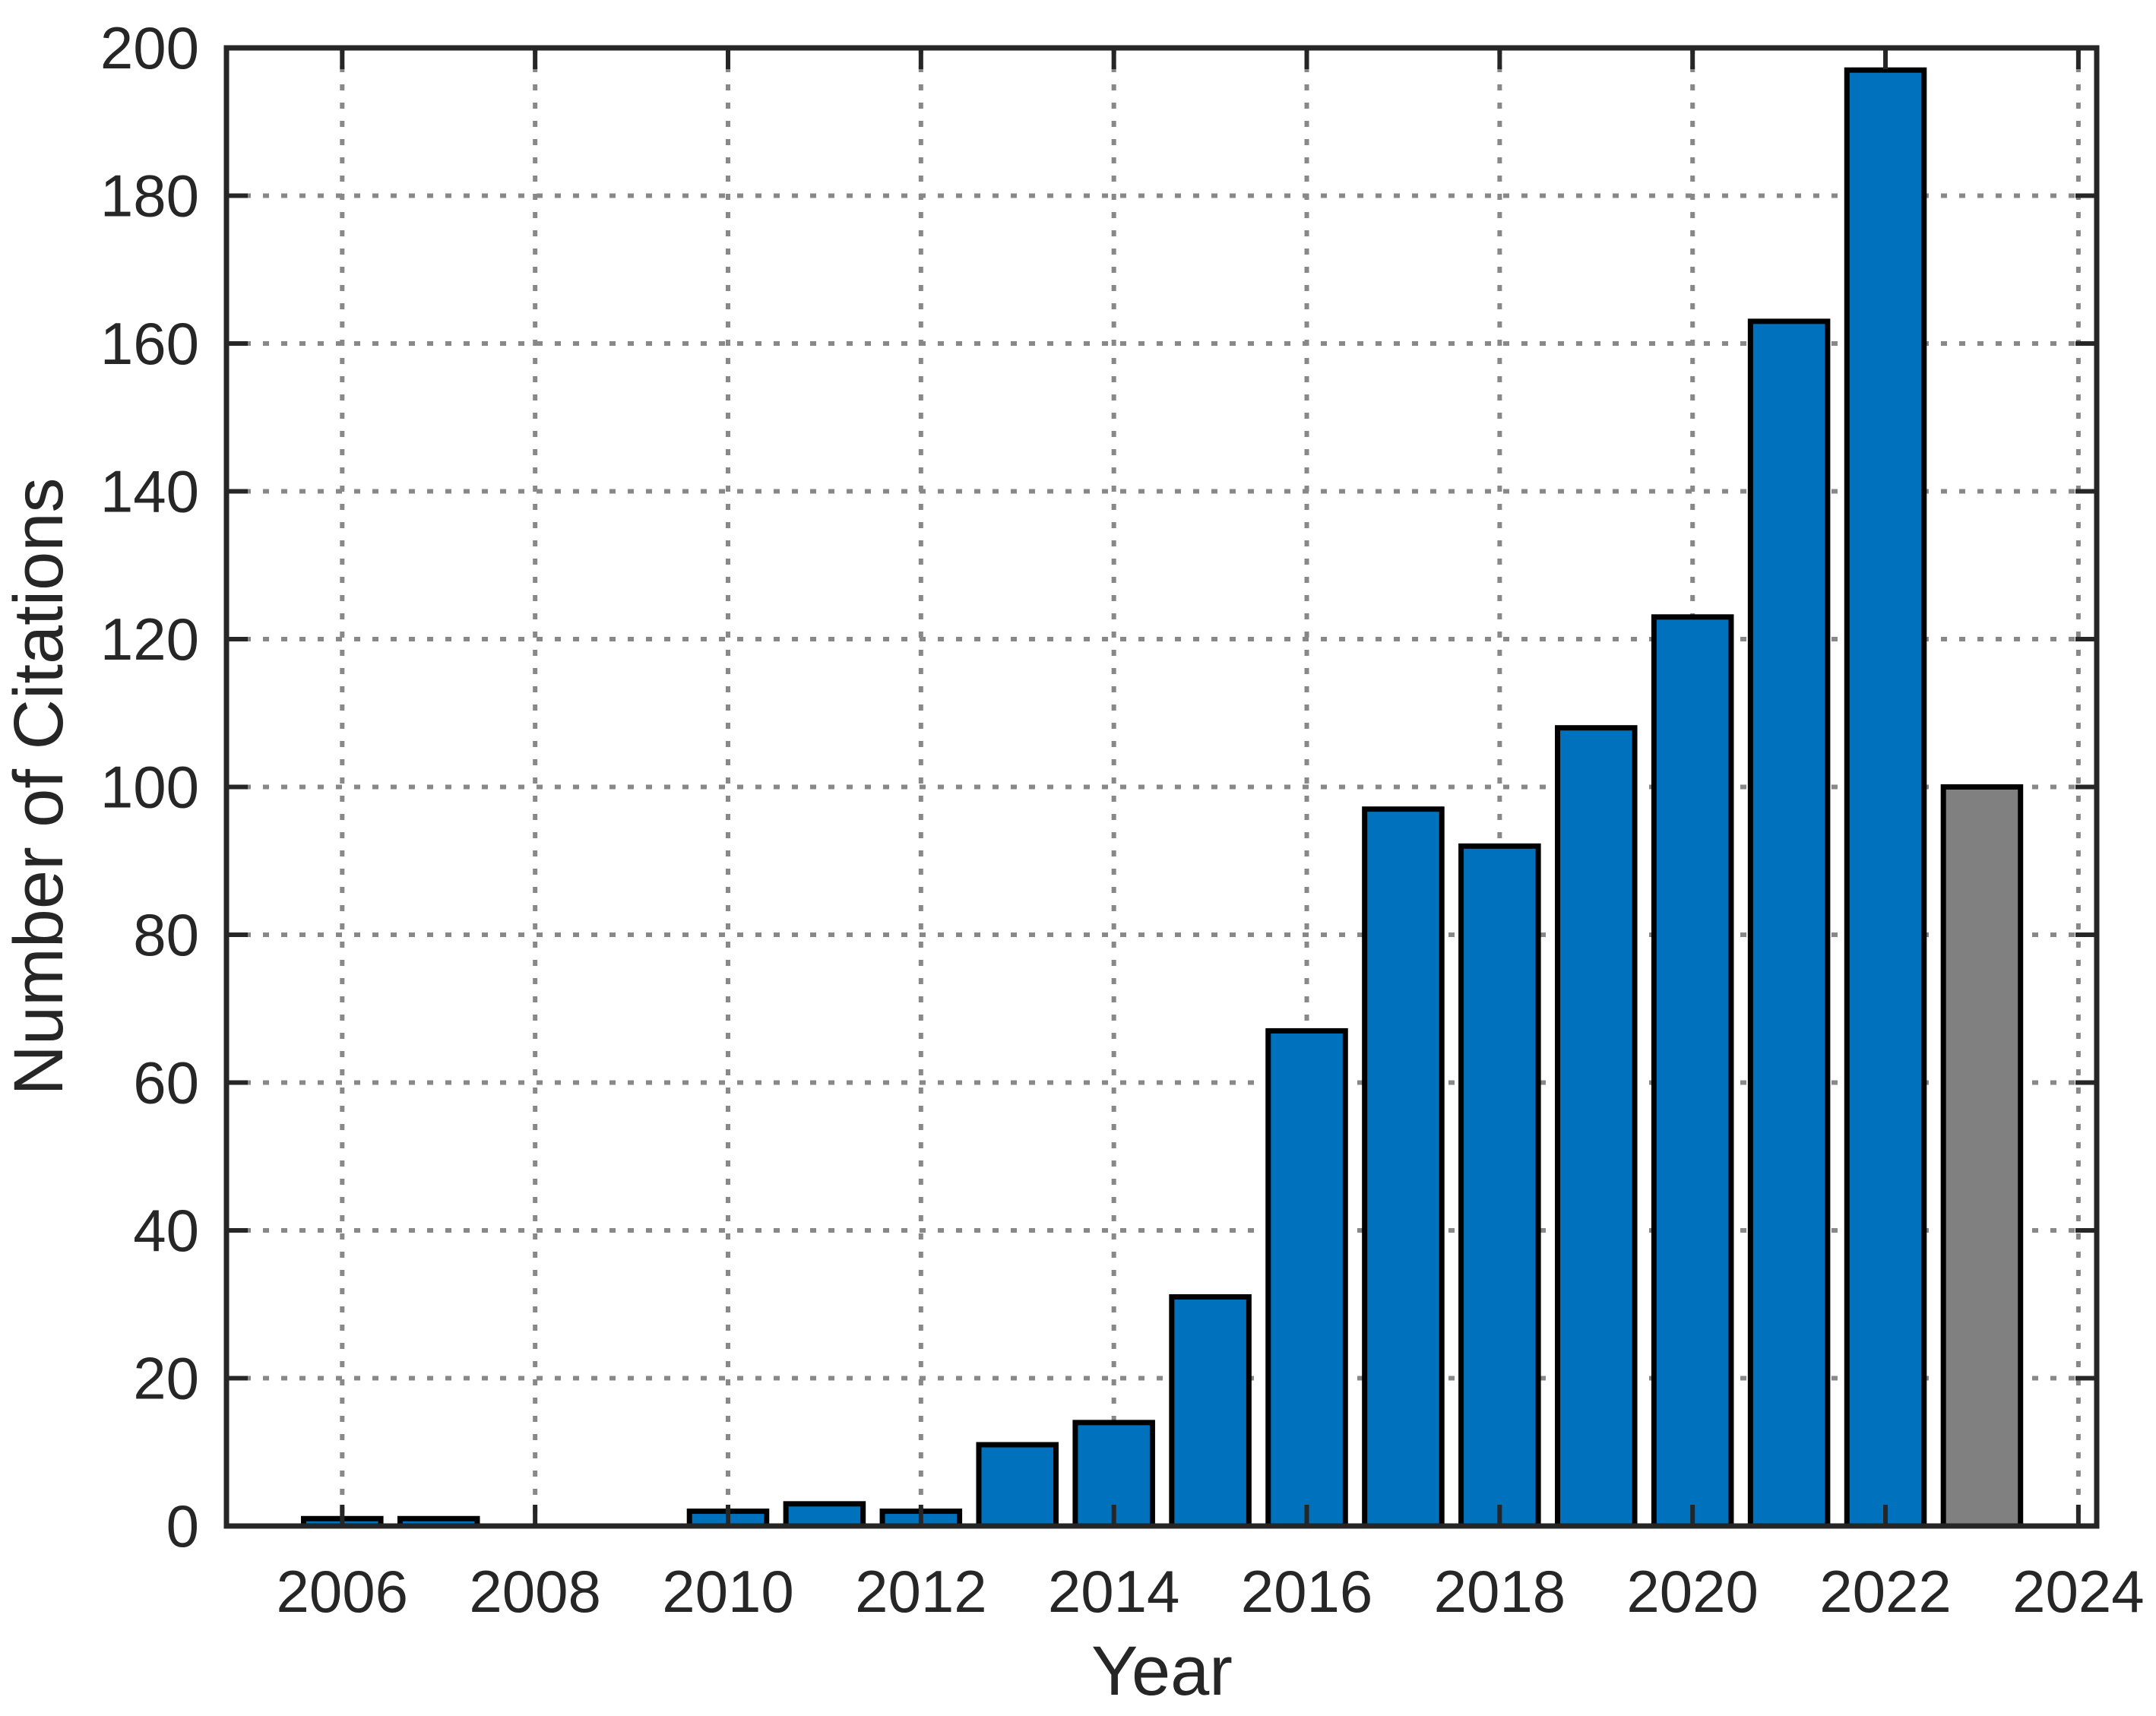 This screenshot has height=1716, width=2156. What do you see at coordinates (1306, 1278) in the screenshot?
I see `bar-2016` at bounding box center [1306, 1278].